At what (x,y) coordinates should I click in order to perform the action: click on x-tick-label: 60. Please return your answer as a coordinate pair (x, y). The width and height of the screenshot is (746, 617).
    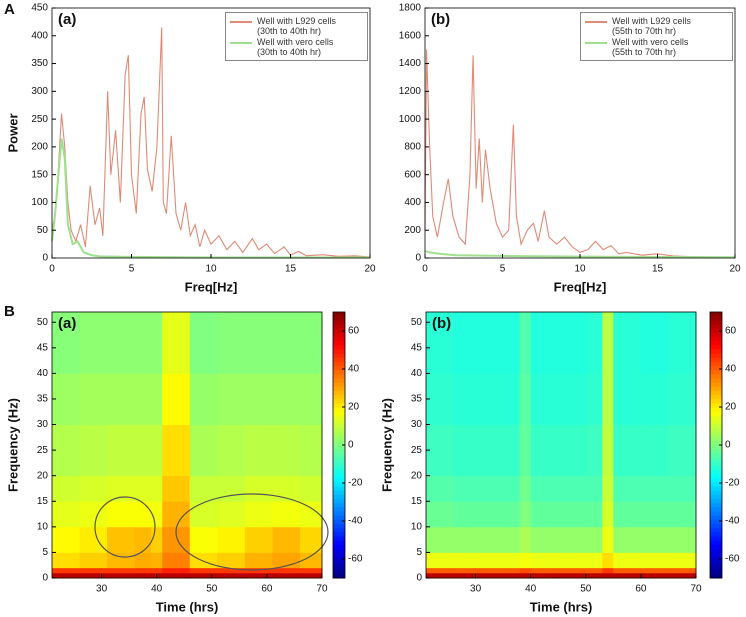
    Looking at the image, I should click on (267, 589).